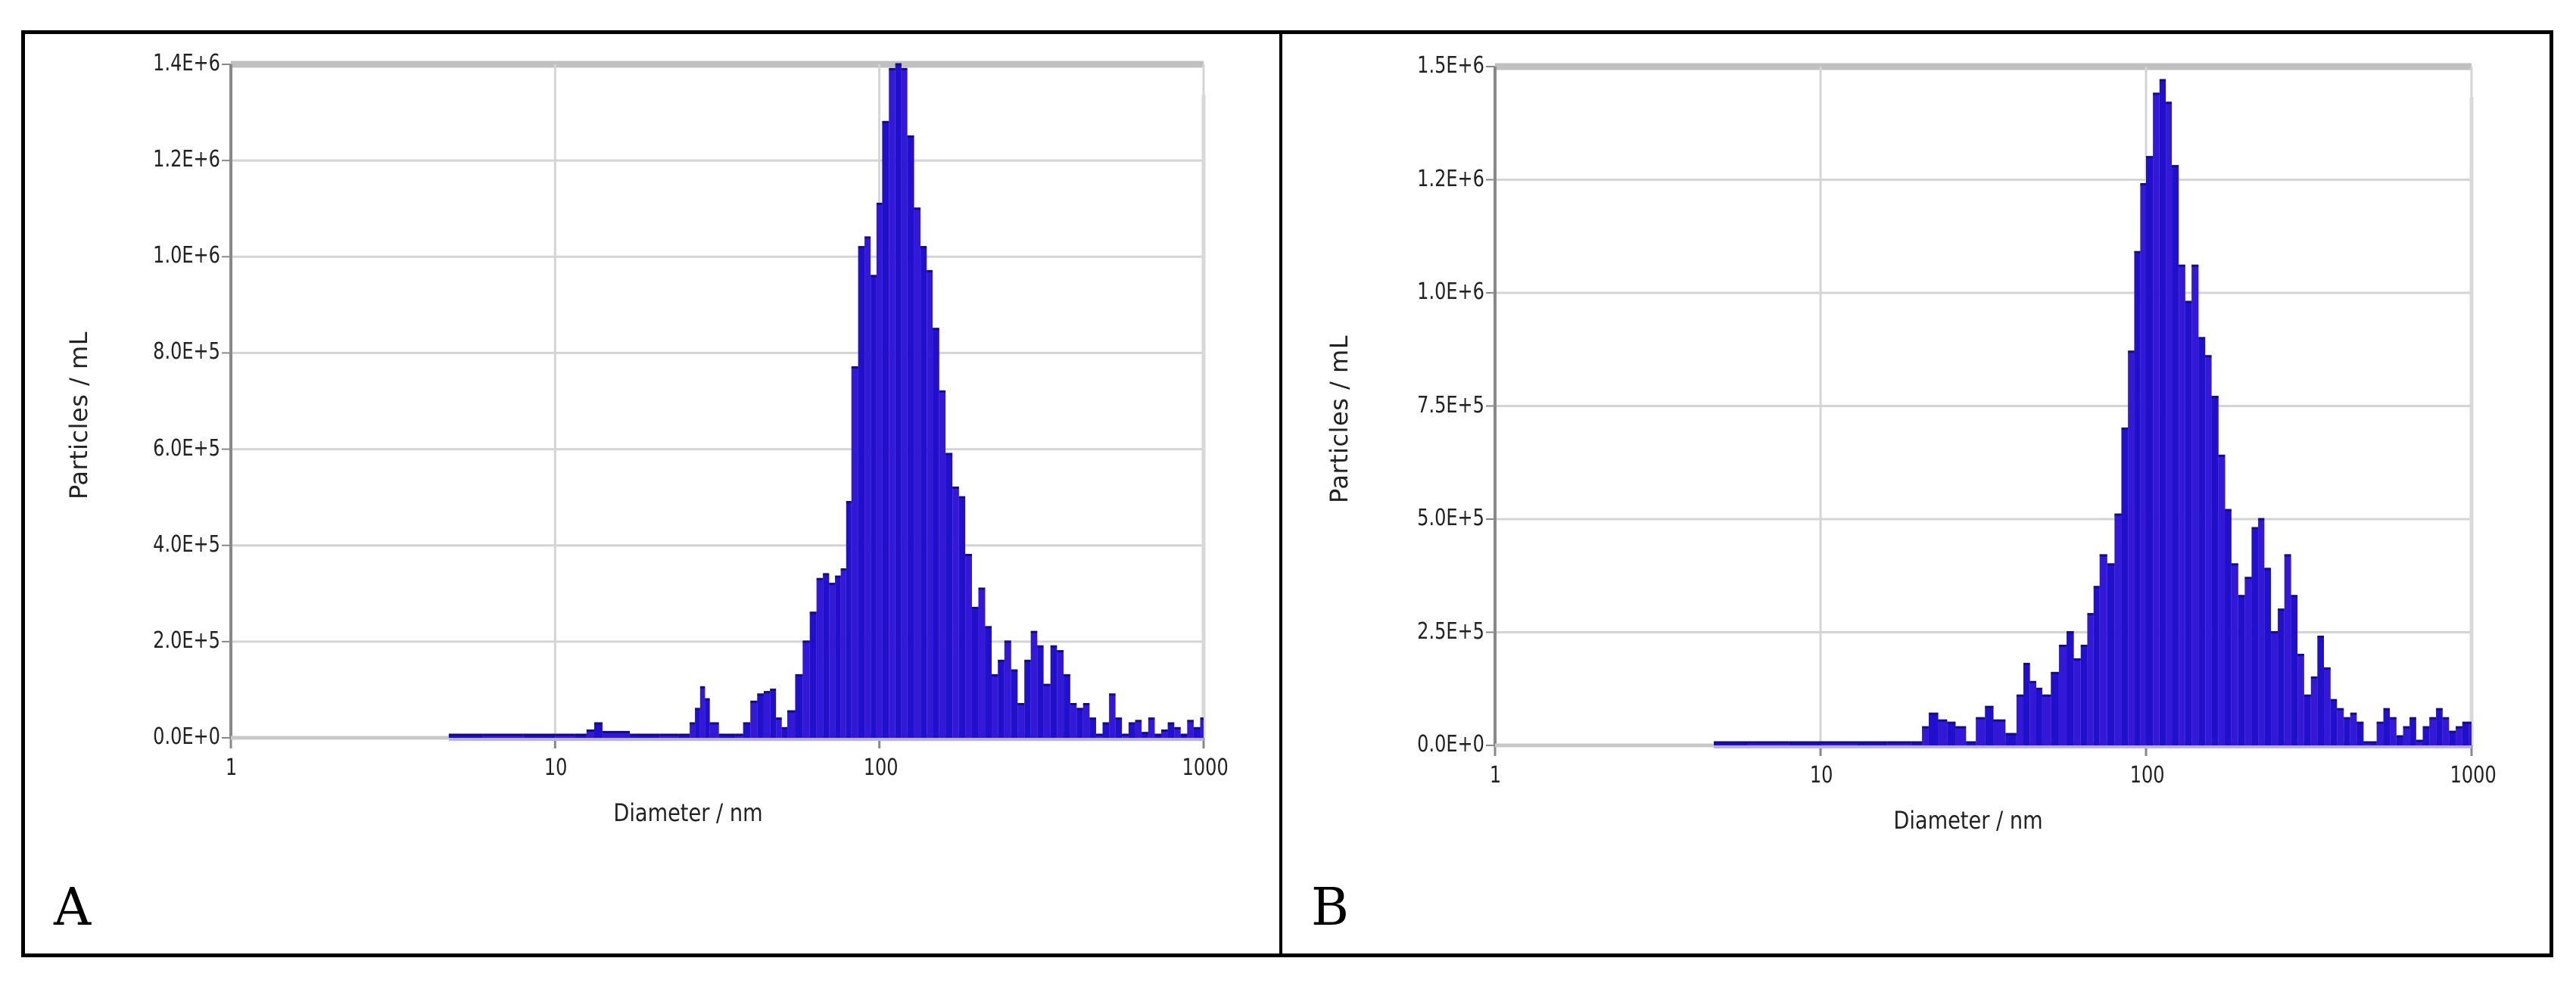 This screenshot has width=2576, height=983. I want to click on panel-divider, so click(1280, 494).